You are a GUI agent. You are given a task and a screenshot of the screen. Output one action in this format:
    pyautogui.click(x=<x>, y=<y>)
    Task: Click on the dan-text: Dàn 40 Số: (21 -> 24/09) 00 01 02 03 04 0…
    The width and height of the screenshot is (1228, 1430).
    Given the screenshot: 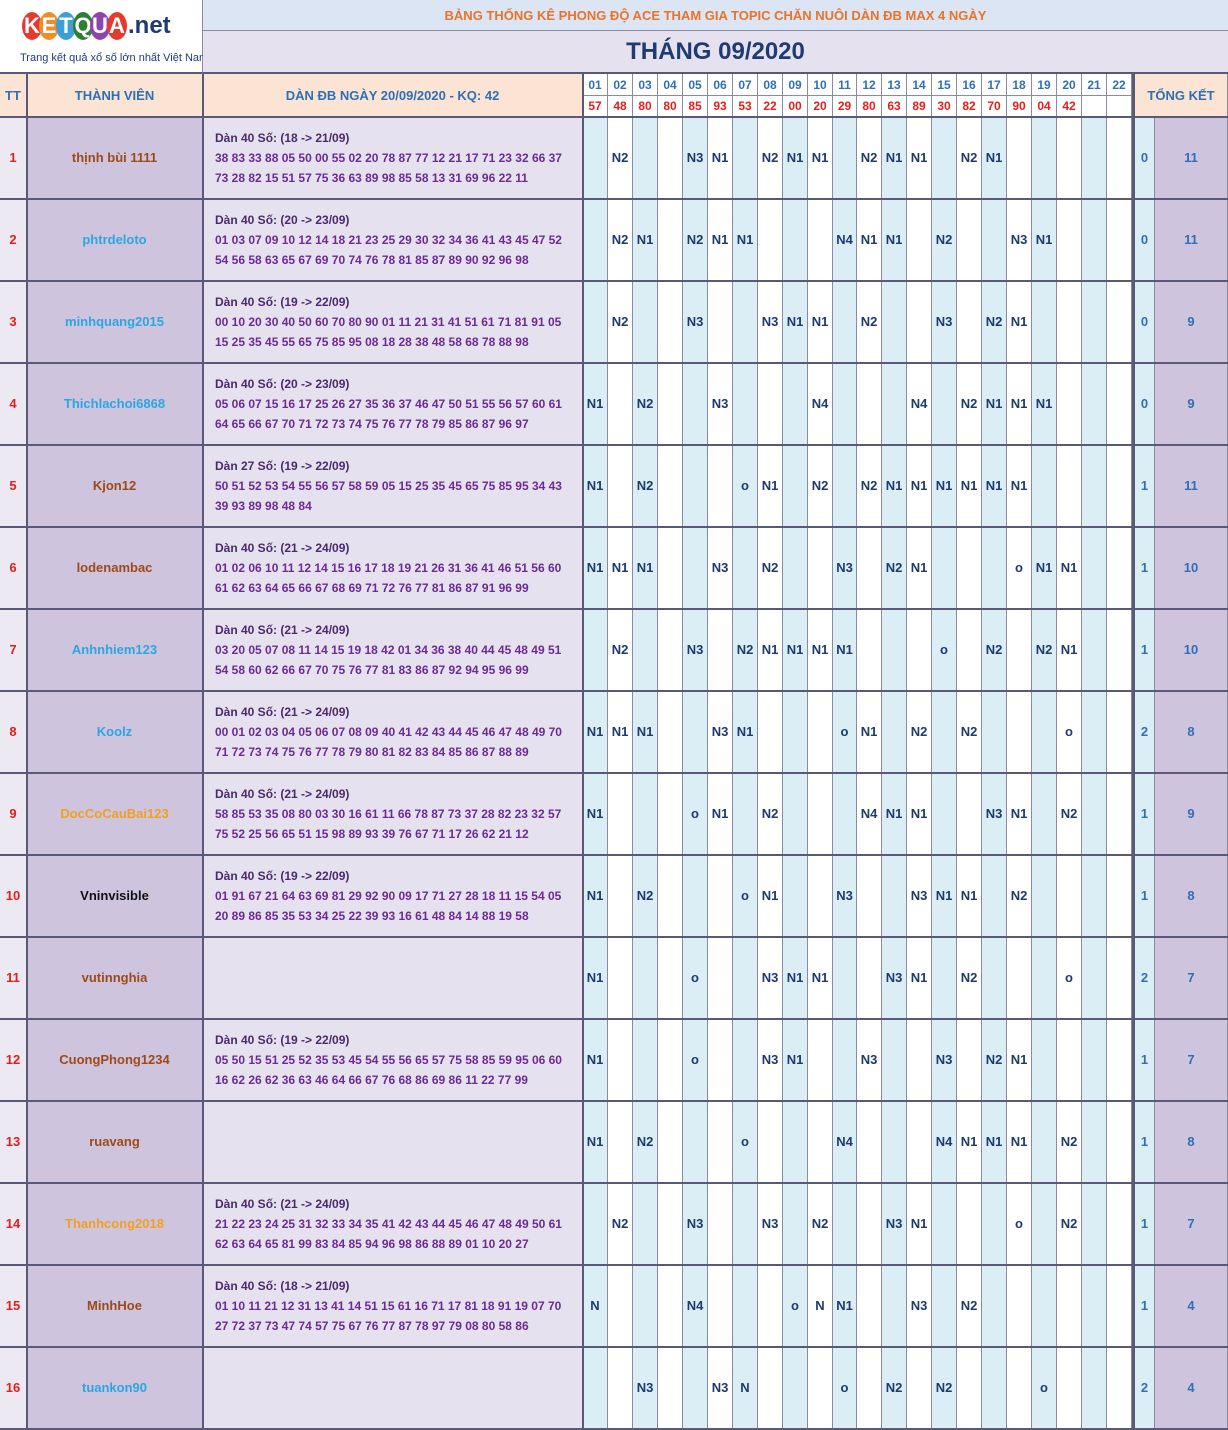 What is the action you would take?
    pyautogui.click(x=388, y=732)
    